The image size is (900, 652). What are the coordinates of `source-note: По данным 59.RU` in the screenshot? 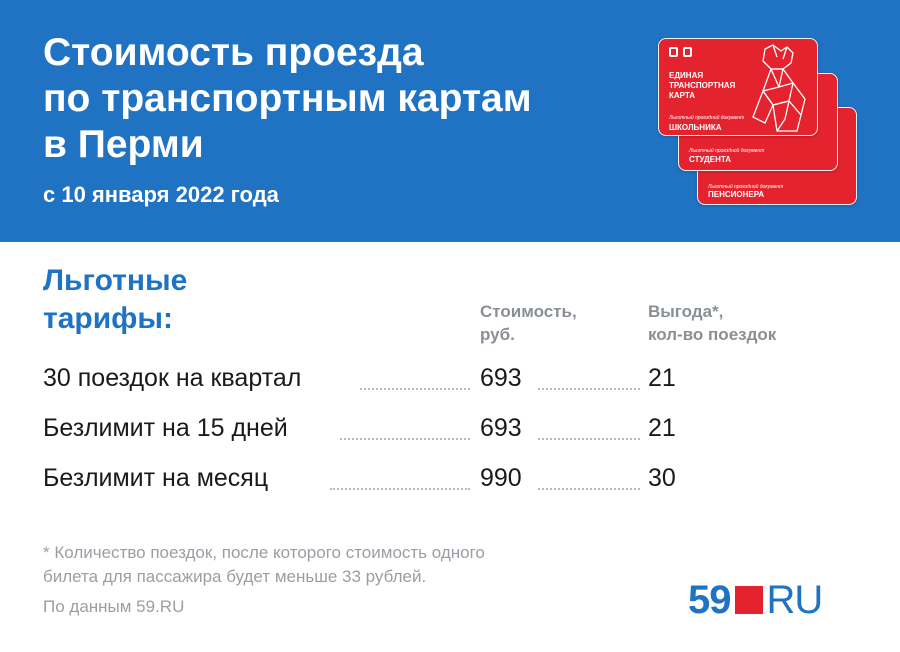 It's located at (114, 606).